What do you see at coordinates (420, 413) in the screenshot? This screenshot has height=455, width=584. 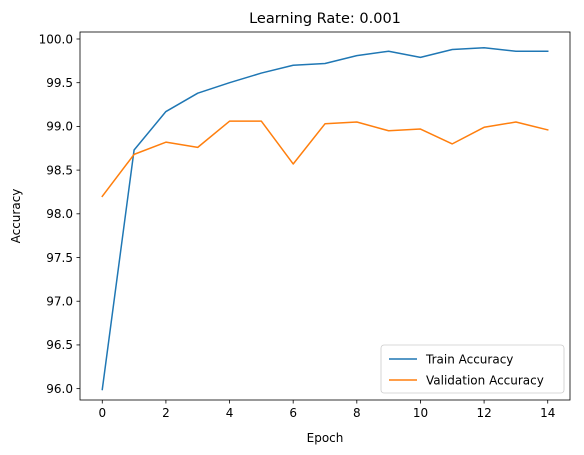 I see `x-tick-label: 10` at bounding box center [420, 413].